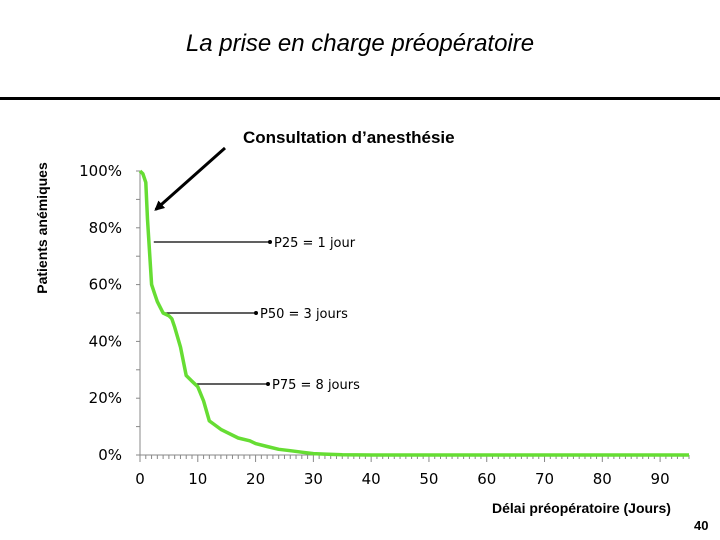 The width and height of the screenshot is (720, 540). What do you see at coordinates (255, 479) in the screenshot?
I see `x-tick-label: 20` at bounding box center [255, 479].